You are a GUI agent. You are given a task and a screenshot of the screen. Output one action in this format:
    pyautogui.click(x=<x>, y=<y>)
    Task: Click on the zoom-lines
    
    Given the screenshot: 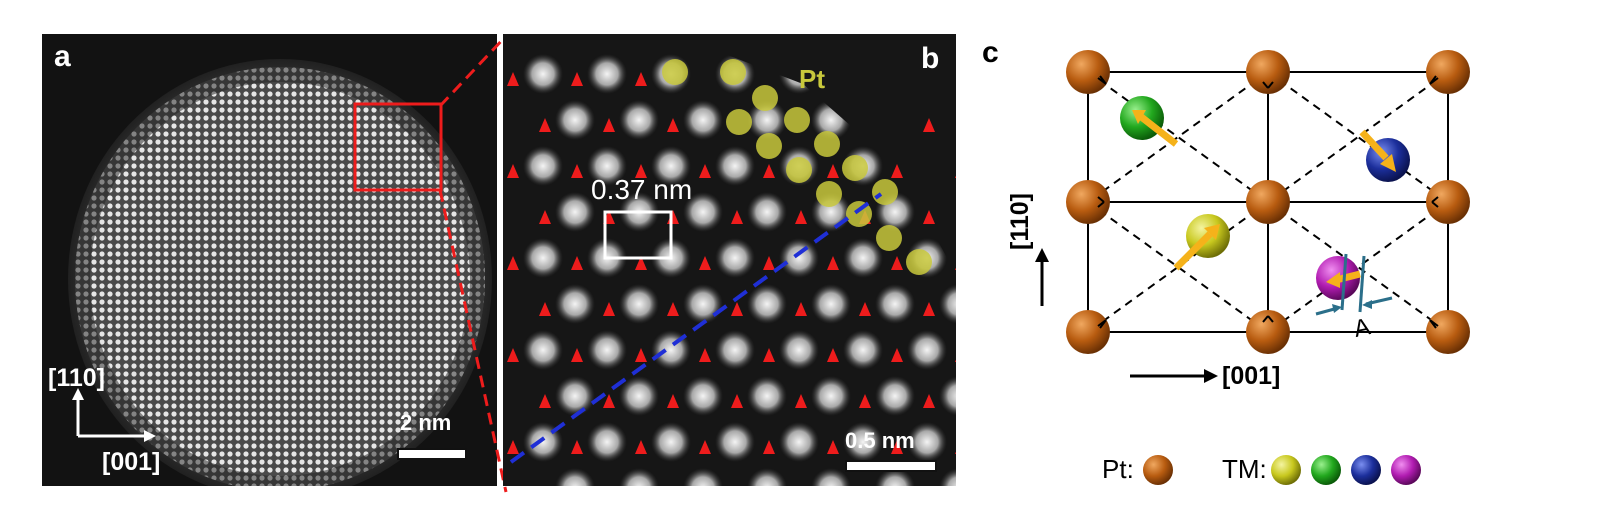 What is the action you would take?
    pyautogui.click(x=473, y=263)
    